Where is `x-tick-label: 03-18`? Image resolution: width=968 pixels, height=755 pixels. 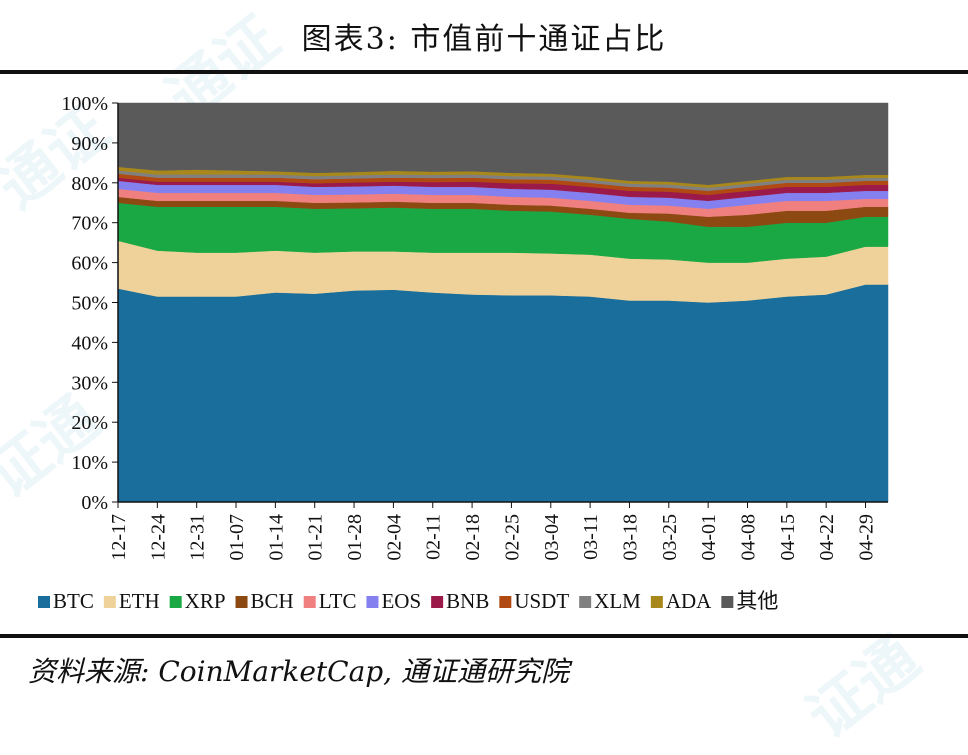 x-tick-label: 03-18 is located at coordinates (630, 537).